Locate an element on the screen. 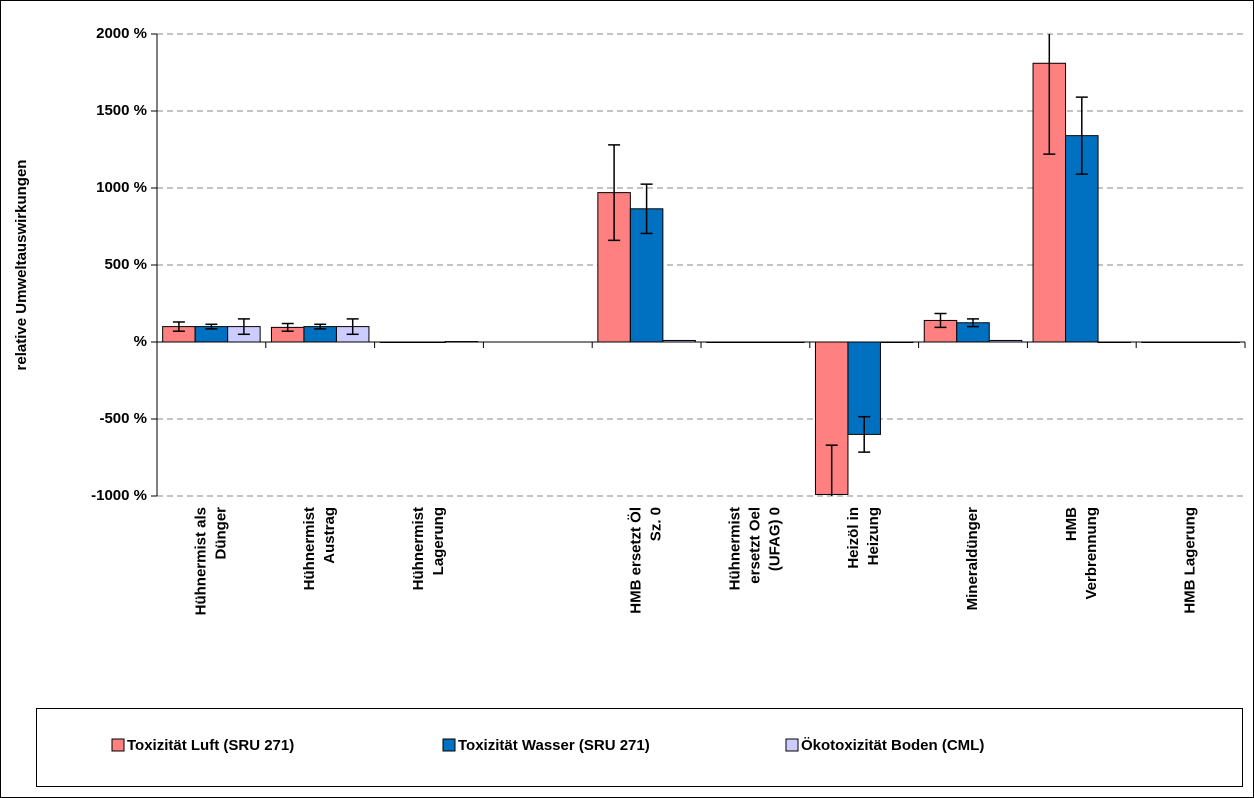  y-tick-label: -500 % is located at coordinates (123, 418).